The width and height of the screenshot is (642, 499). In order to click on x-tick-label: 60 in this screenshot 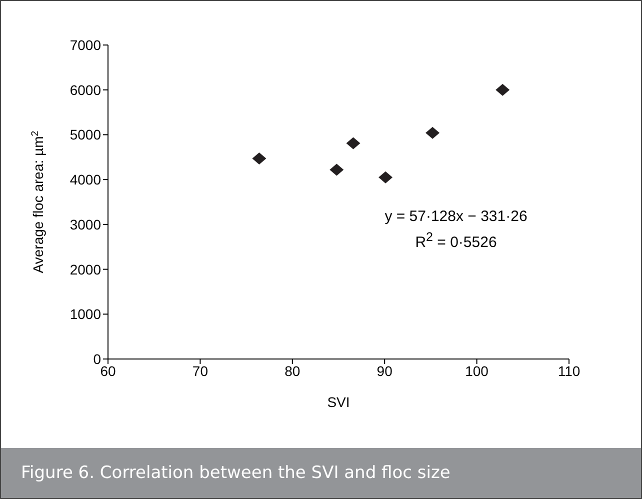, I will do `click(108, 370)`.